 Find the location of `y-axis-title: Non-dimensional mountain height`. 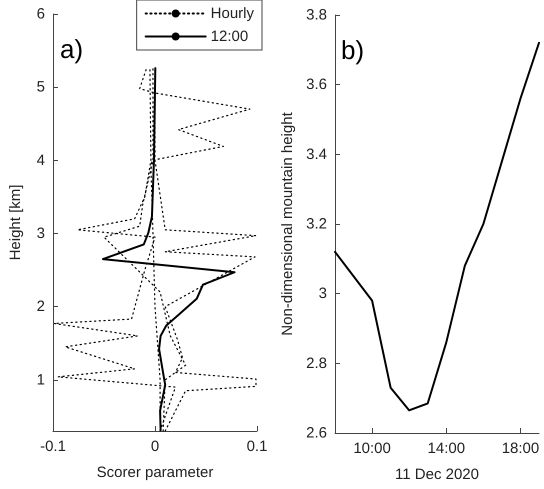

y-axis-title: Non-dimensional mountain height is located at coordinates (287, 223).